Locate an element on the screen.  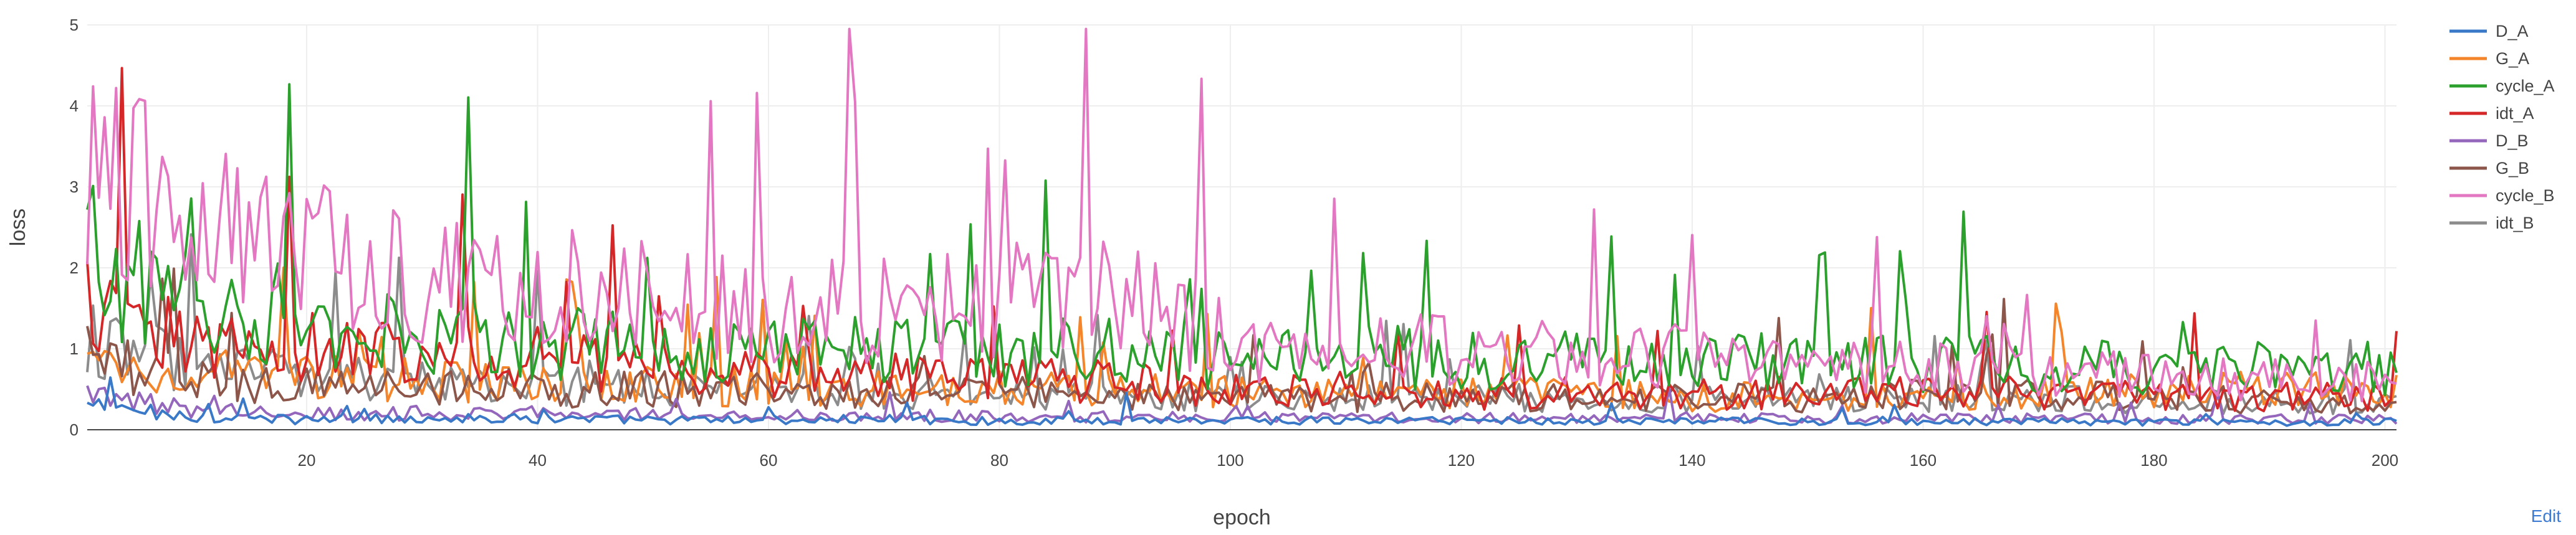
legend-label: D_A is located at coordinates (2512, 31).